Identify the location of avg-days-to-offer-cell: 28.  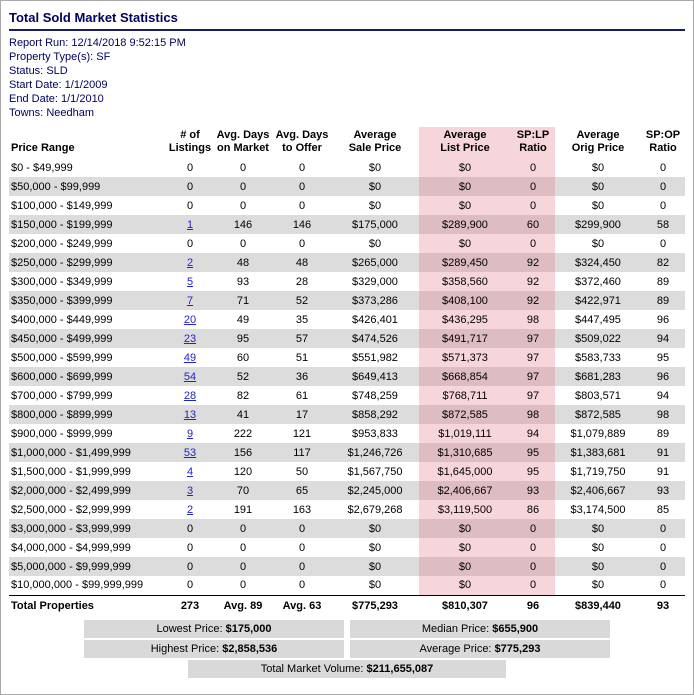
(302, 281).